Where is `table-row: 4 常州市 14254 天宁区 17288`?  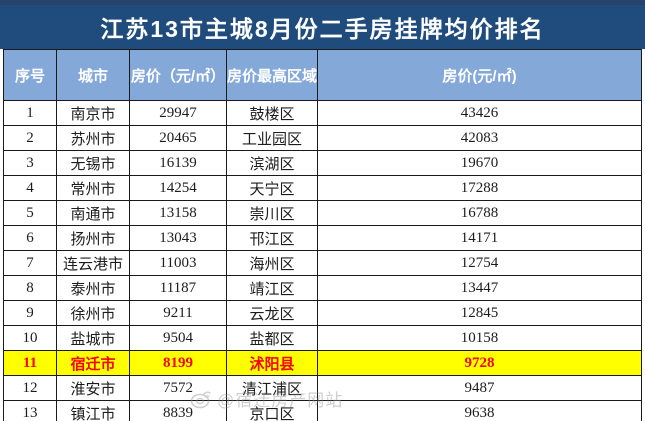 table-row: 4 常州市 14254 天宁区 17288 is located at coordinates (322, 188).